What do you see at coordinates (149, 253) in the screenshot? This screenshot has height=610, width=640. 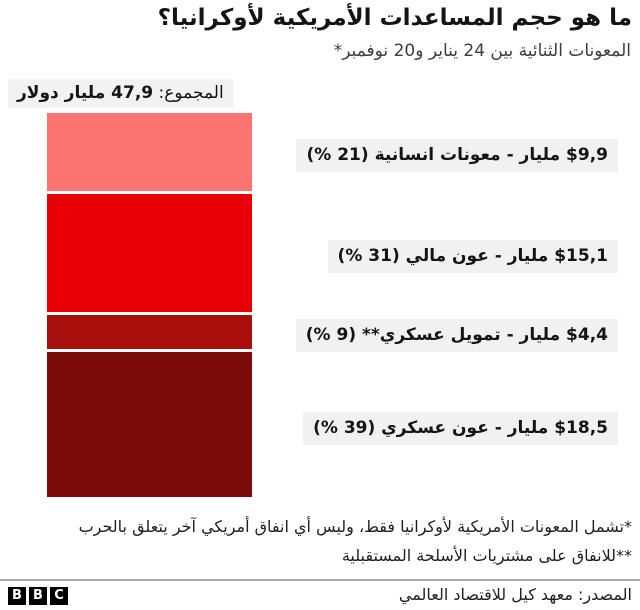 I see `bar-segment-financial-aid` at bounding box center [149, 253].